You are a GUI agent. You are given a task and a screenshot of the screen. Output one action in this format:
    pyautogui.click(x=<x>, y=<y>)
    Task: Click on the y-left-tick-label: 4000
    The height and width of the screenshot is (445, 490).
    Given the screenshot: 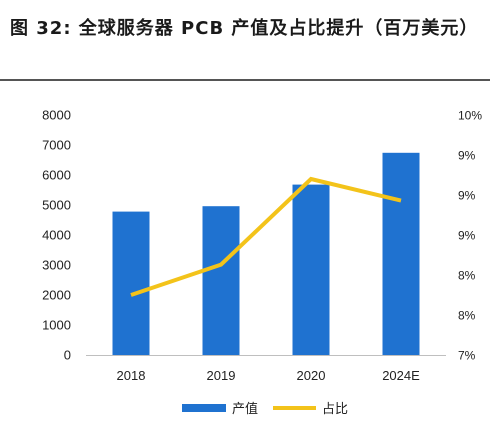 What is the action you would take?
    pyautogui.click(x=56, y=235)
    